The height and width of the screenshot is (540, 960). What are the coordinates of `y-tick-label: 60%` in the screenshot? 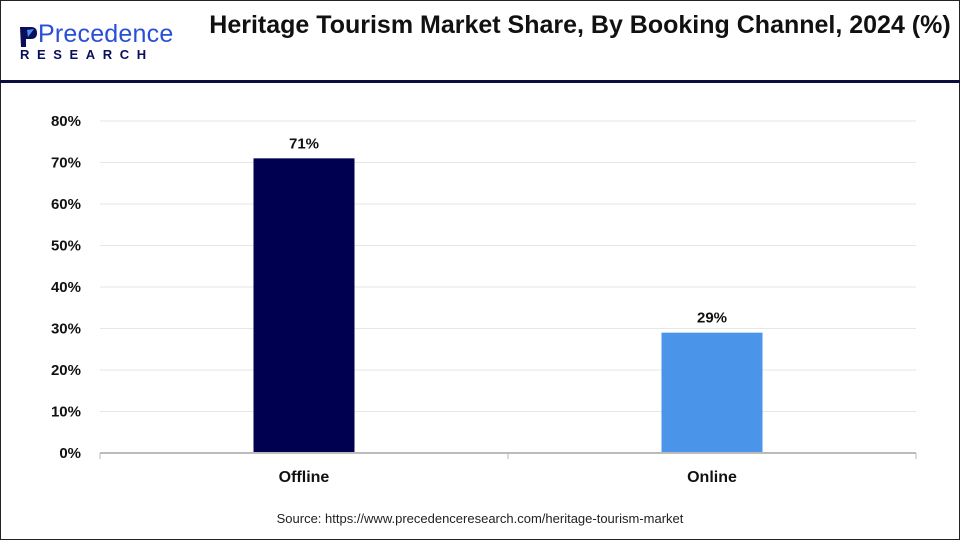 It's located at (66, 204).